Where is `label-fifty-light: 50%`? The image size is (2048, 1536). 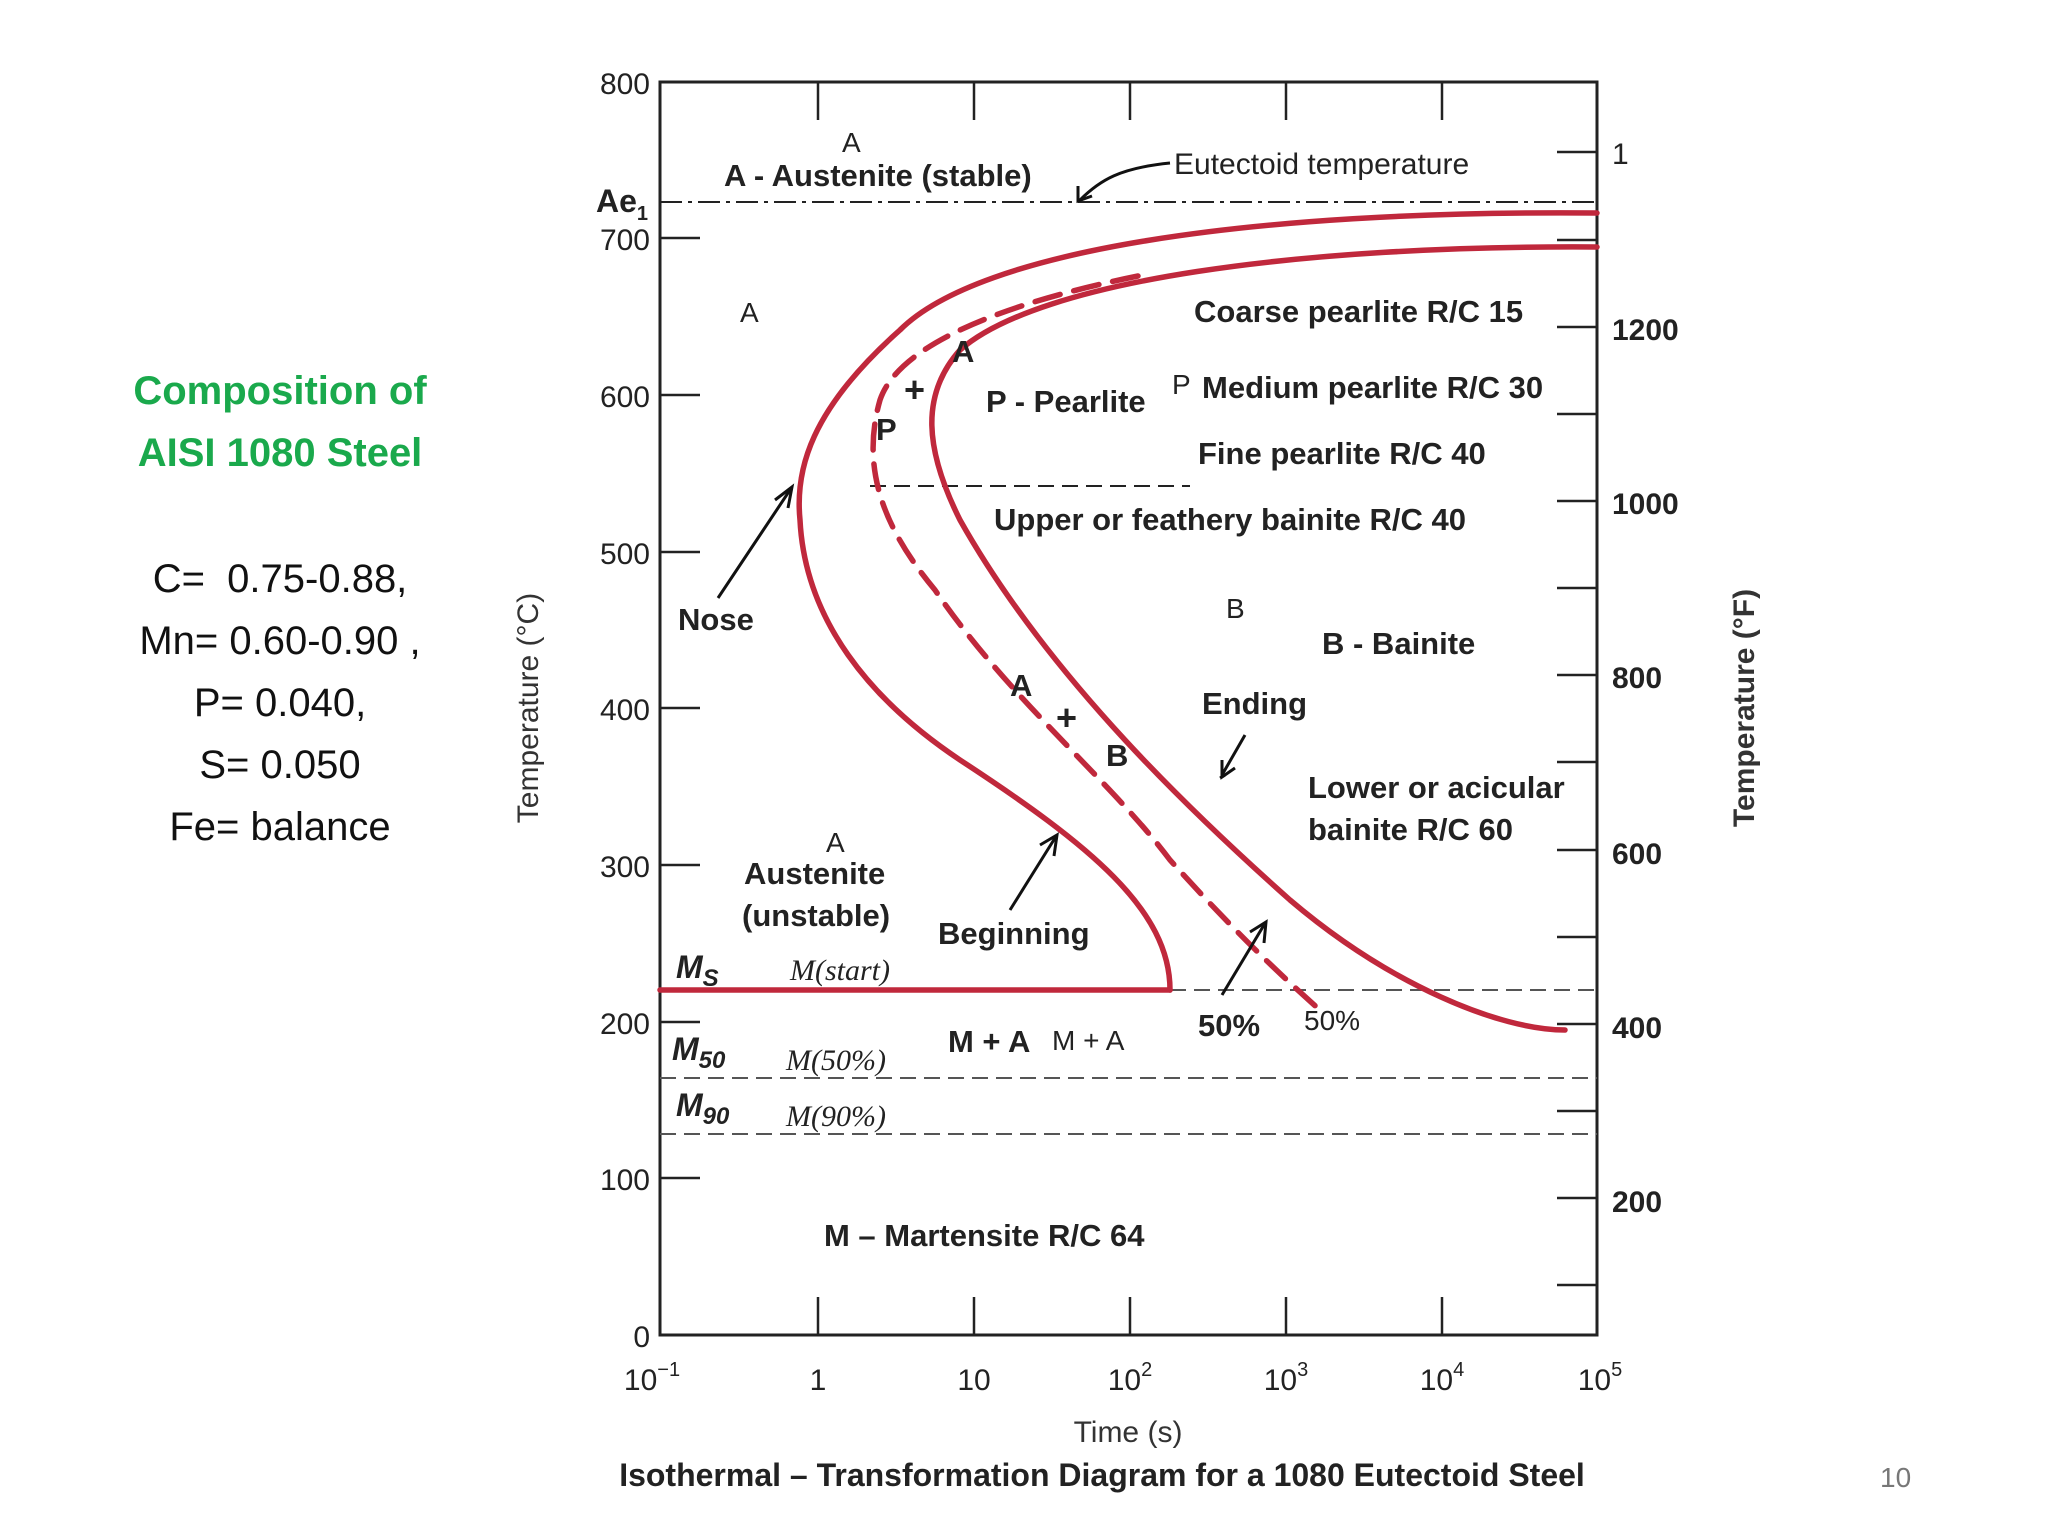 label-fifty-light: 50% is located at coordinates (1332, 1020).